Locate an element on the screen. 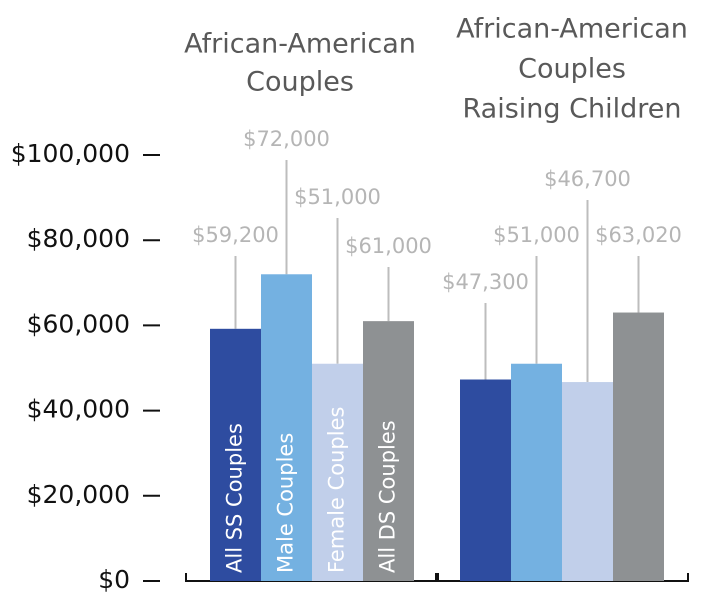 This screenshot has width=707, height=599. value-label: $46,700 is located at coordinates (587, 179).